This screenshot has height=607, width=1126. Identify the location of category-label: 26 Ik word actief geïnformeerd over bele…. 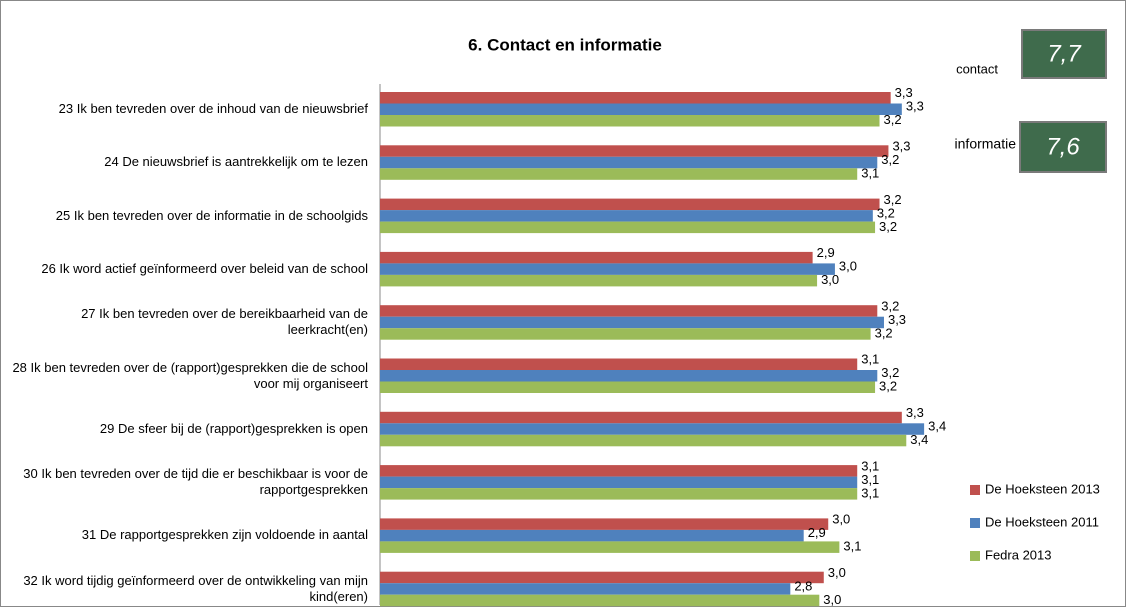
(204, 268).